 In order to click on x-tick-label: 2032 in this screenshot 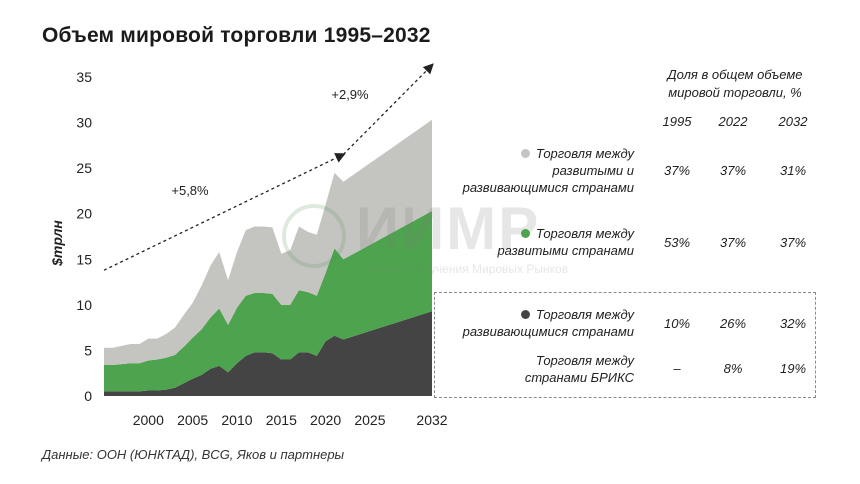, I will do `click(431, 420)`.